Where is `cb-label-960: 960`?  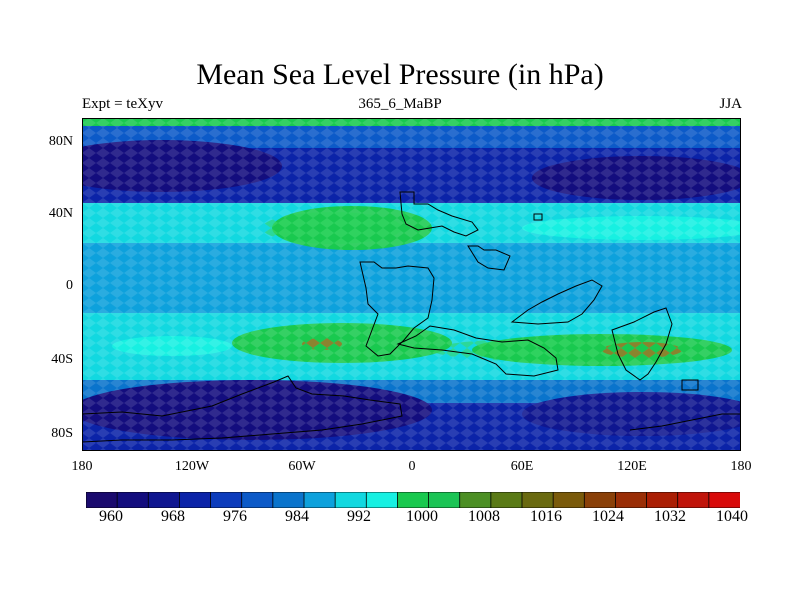 cb-label-960: 960 is located at coordinates (111, 516).